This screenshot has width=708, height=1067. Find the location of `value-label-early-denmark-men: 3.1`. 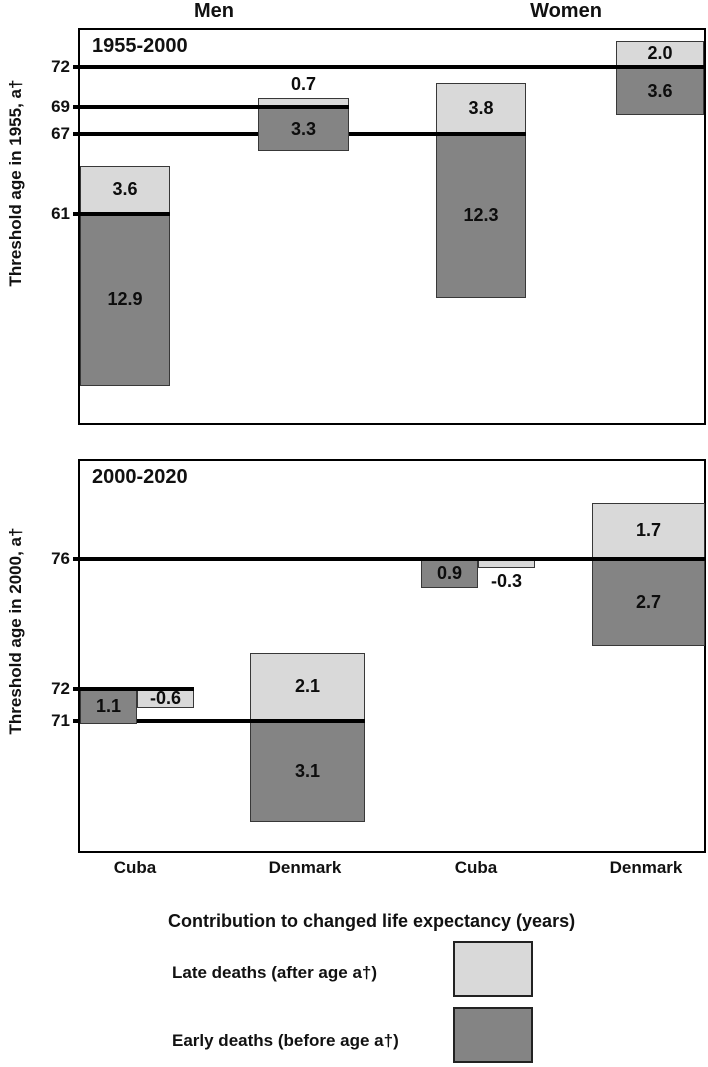

value-label-early-denmark-men: 3.1 is located at coordinates (307, 770).